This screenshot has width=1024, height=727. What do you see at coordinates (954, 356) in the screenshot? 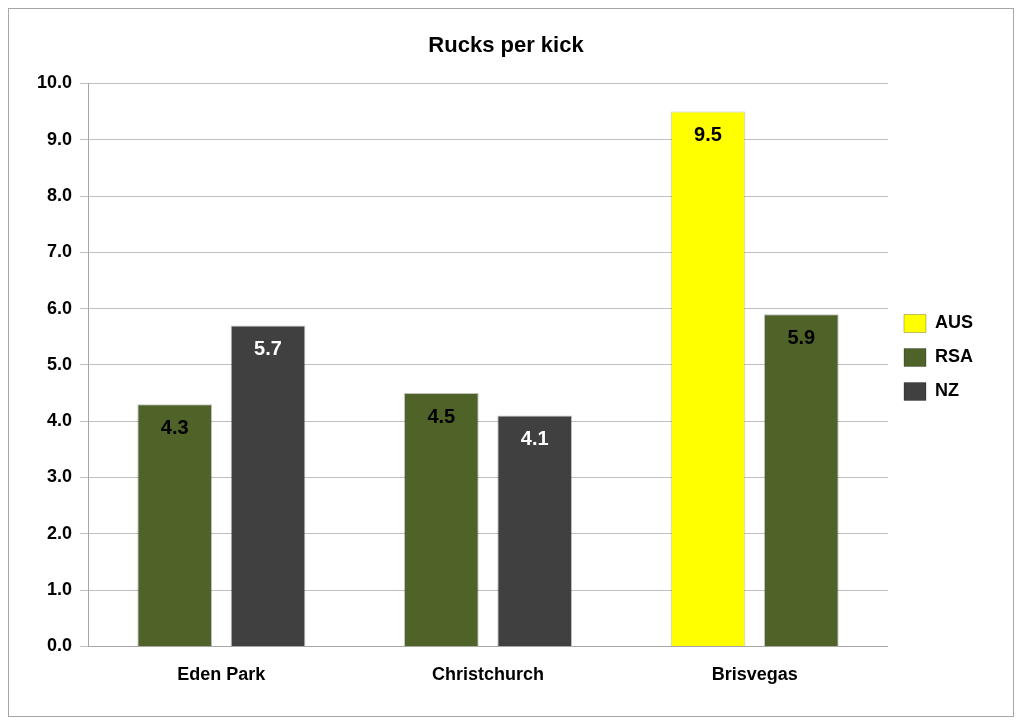
I see `legend-label: RSA` at bounding box center [954, 356].